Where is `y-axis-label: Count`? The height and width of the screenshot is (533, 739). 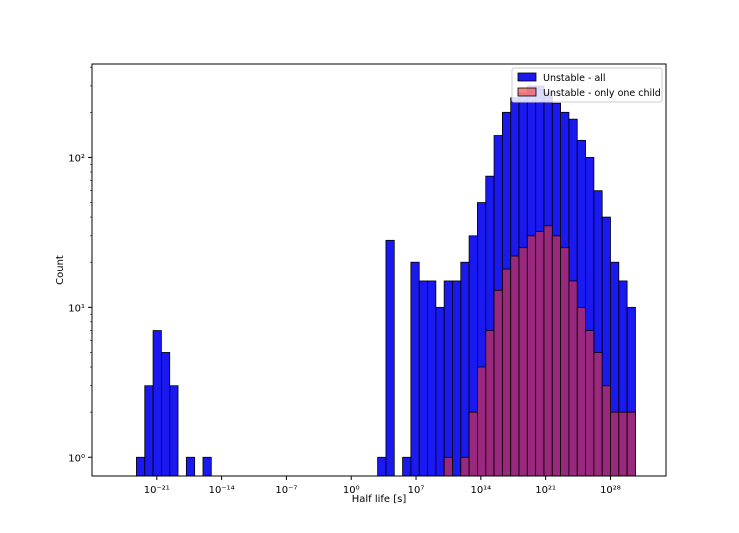 y-axis-label: Count is located at coordinates (60, 270).